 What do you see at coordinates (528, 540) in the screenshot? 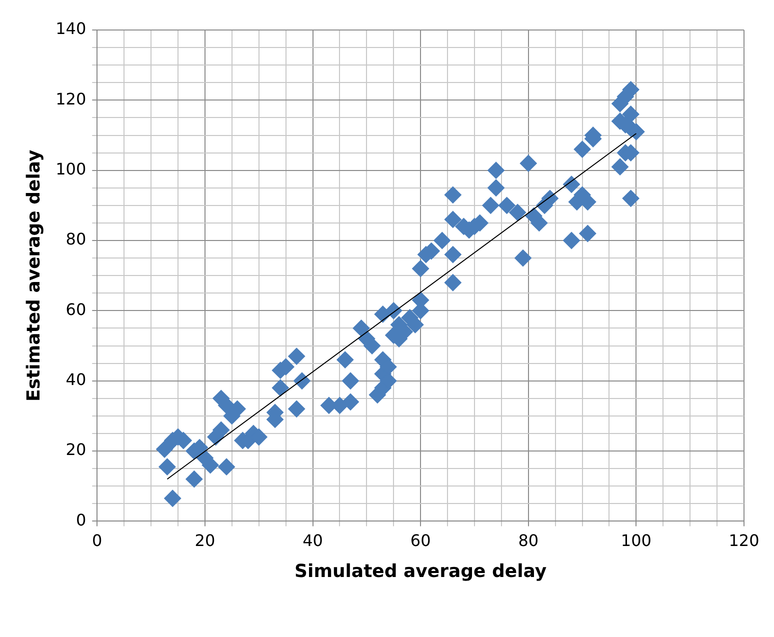
I see `x-tick-label: 80` at bounding box center [528, 540].